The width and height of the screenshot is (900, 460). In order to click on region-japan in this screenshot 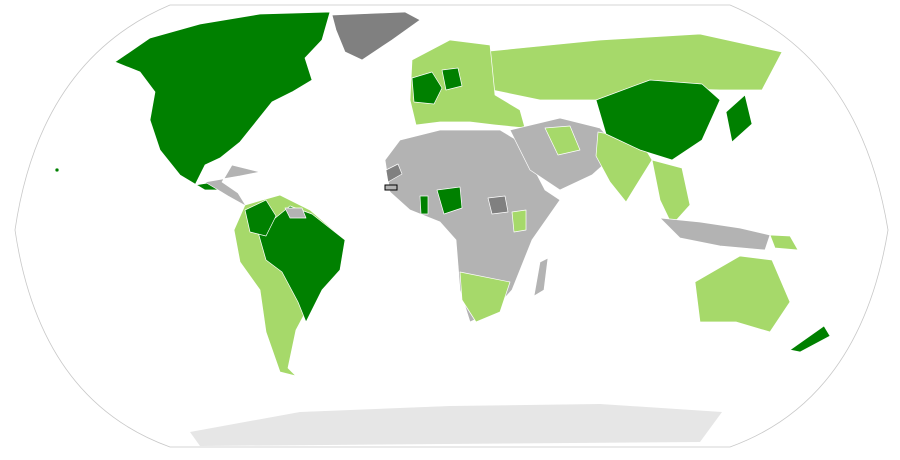, I will do `click(739, 118)`.